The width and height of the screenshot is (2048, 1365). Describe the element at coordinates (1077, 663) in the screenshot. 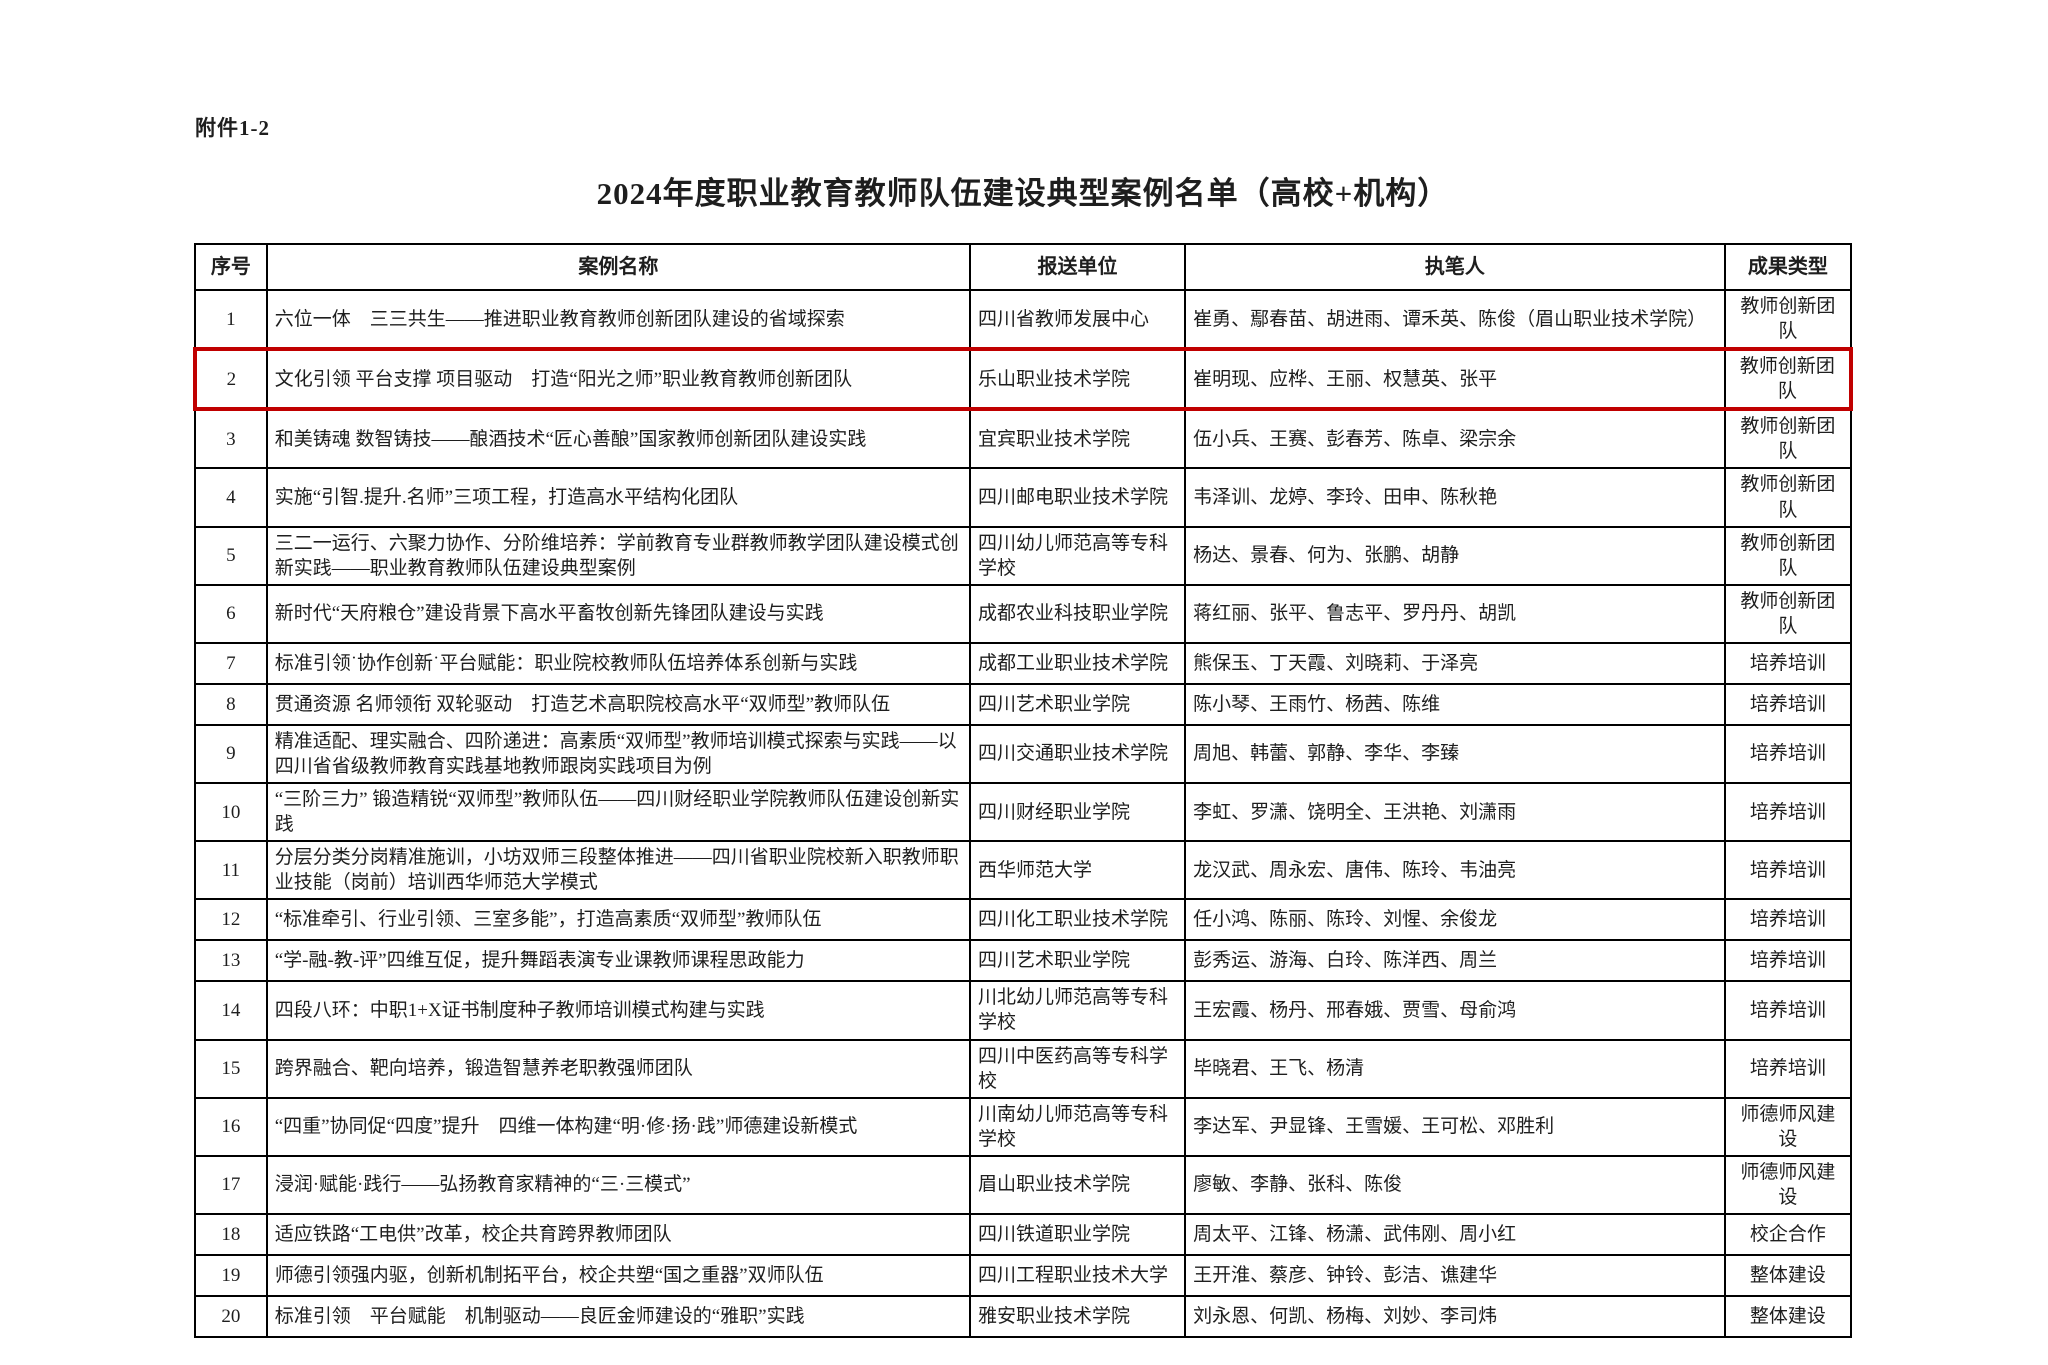

I see `cell-unit: 成都工业职业技术学院` at that location.